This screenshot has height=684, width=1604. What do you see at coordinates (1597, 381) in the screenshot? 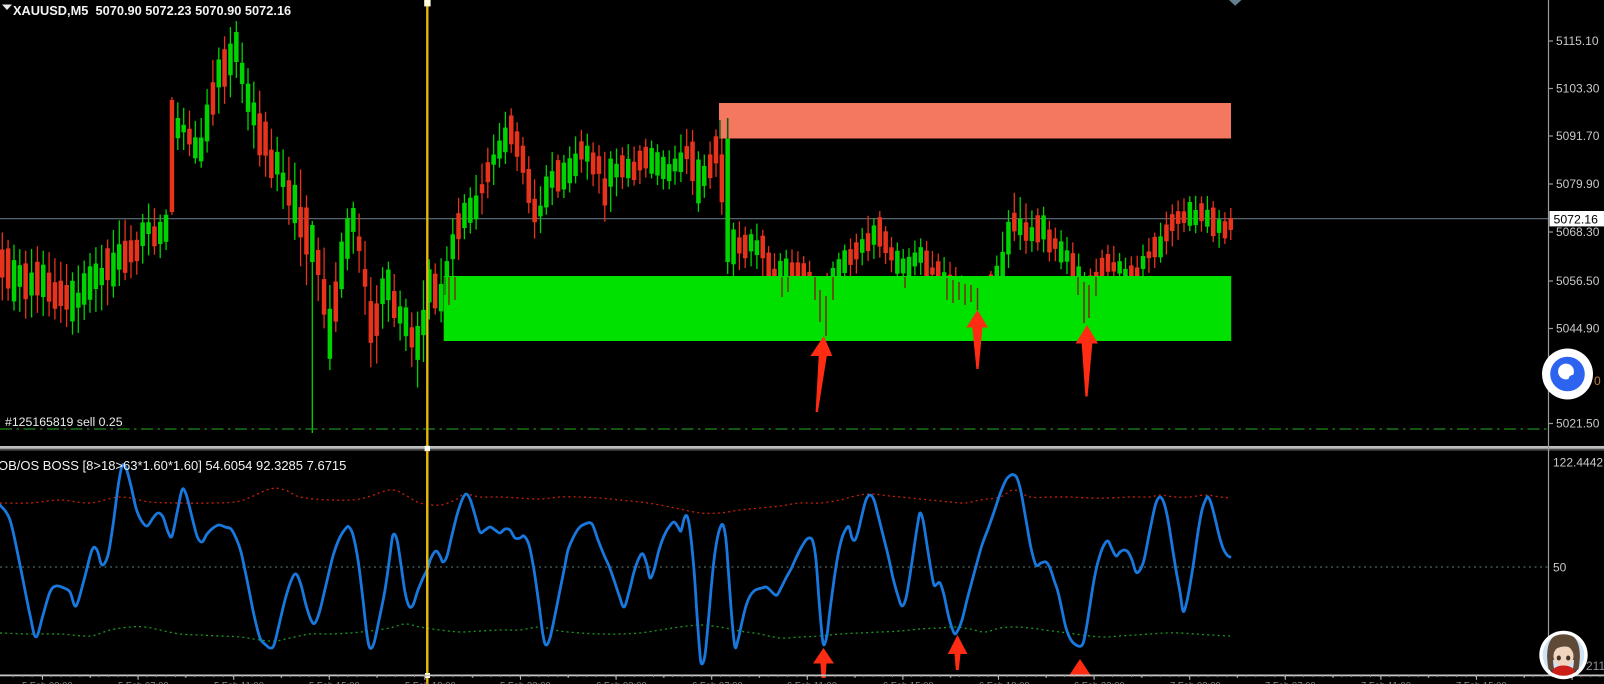
I see `svg-text: 0` at bounding box center [1597, 381].